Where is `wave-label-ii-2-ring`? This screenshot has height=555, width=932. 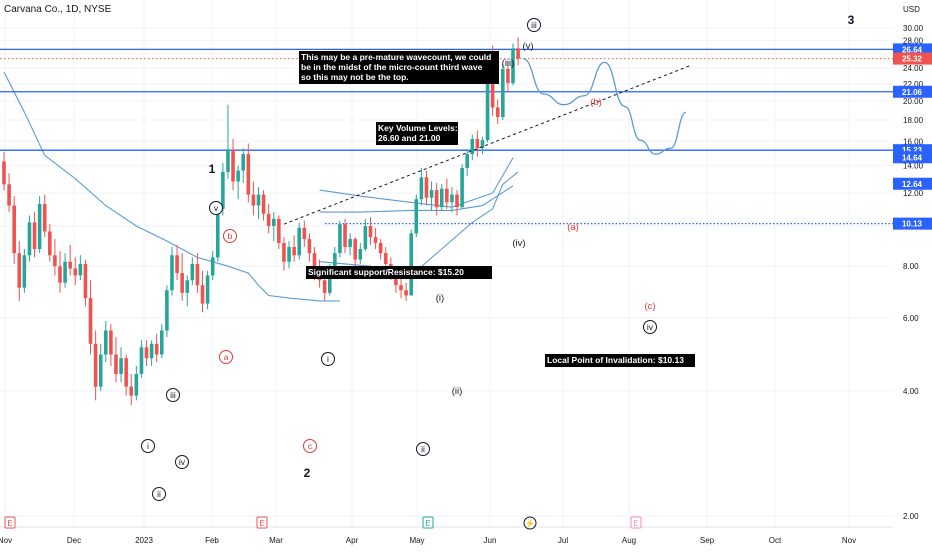
wave-label-ii-2-ring is located at coordinates (423, 449).